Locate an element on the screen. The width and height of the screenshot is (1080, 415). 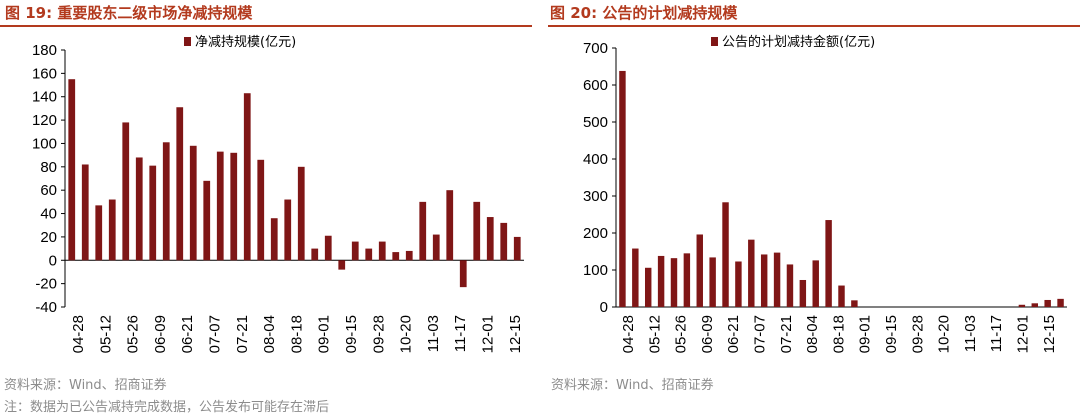
footnote: 注：数据为已公告减持完成数据，公告发布可能存在滞后 is located at coordinates (167, 407).